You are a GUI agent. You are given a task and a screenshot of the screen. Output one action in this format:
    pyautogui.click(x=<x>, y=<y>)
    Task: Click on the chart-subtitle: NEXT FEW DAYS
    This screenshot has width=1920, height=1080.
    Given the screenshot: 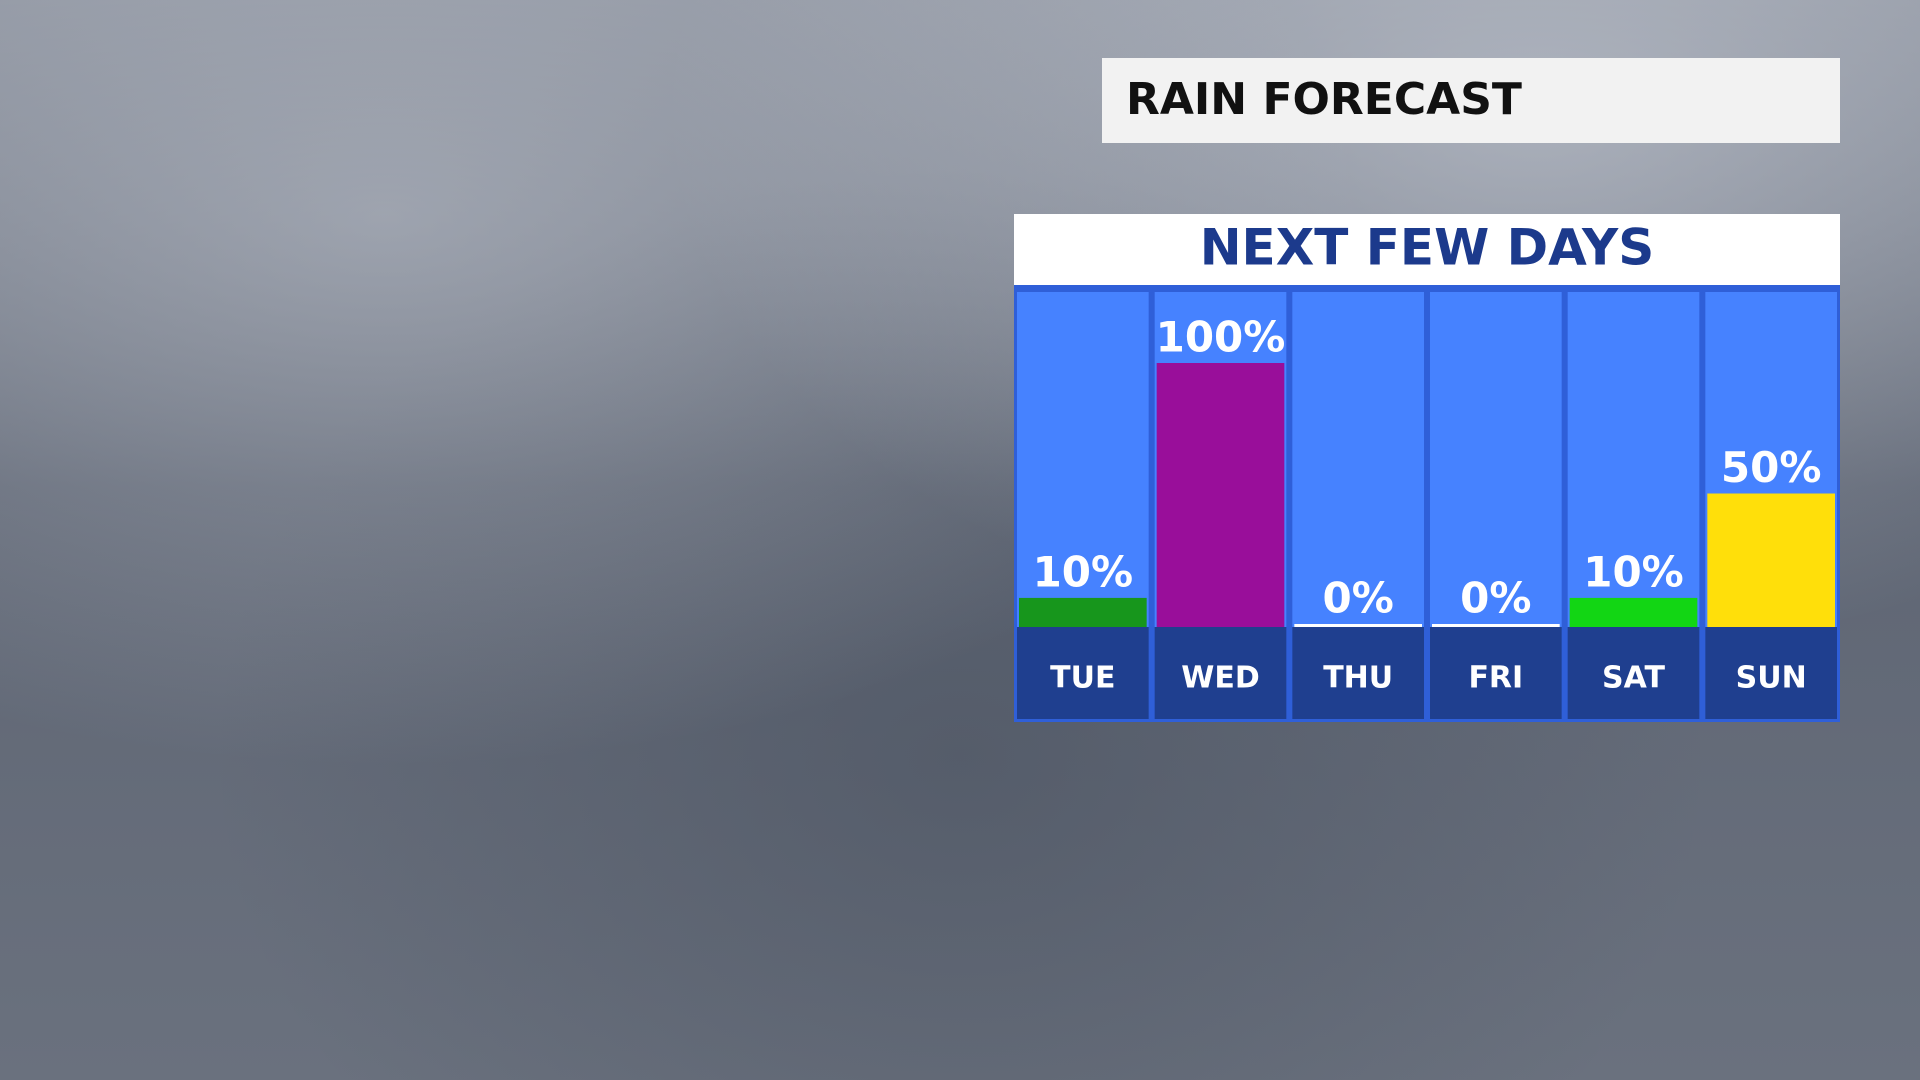 What is the action you would take?
    pyautogui.click(x=1427, y=248)
    